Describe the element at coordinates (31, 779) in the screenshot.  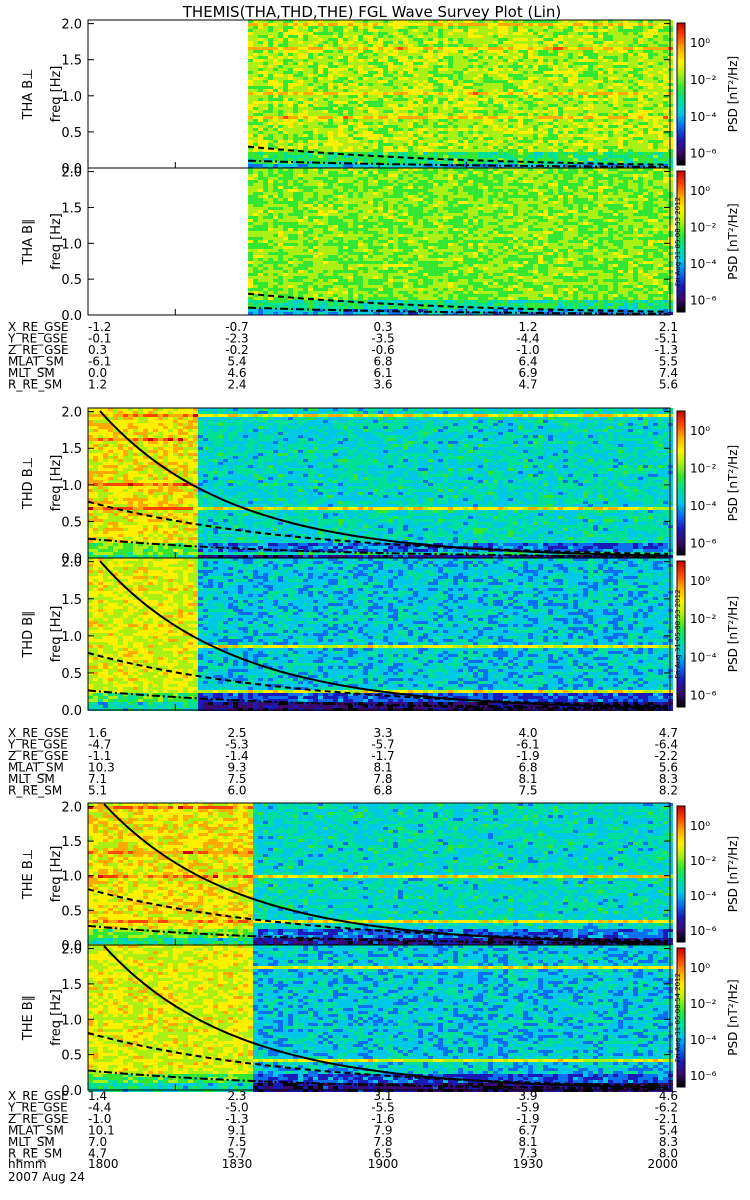
I see `orbit-label: MLT_SM` at that location.